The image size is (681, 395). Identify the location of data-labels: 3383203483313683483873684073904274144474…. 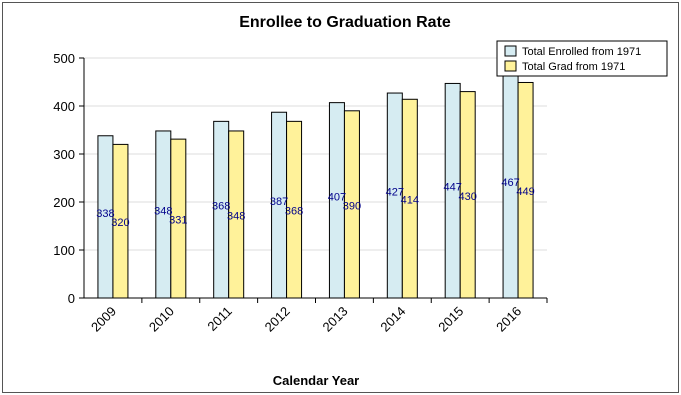
(315, 203).